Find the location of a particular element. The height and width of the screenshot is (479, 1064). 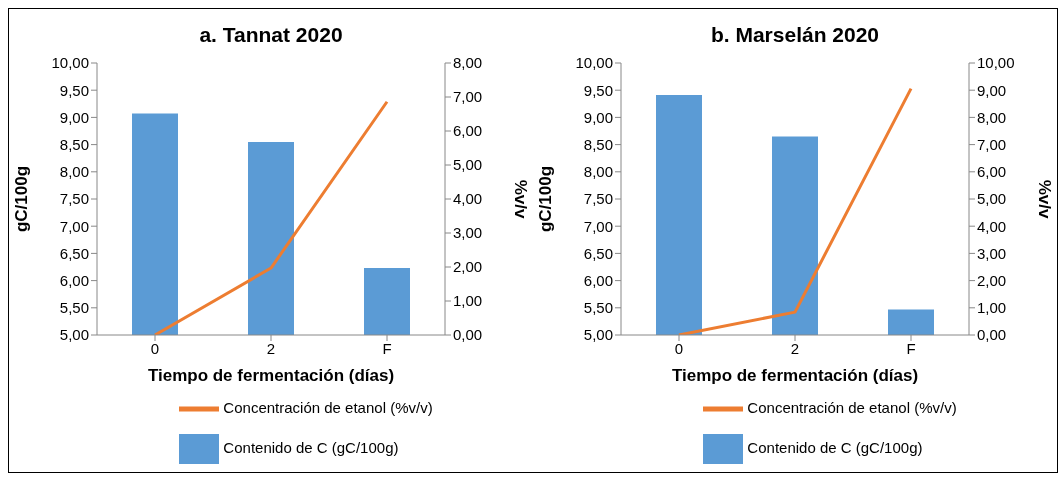

chart-title: b. Marselán 2020 is located at coordinates (795, 35).